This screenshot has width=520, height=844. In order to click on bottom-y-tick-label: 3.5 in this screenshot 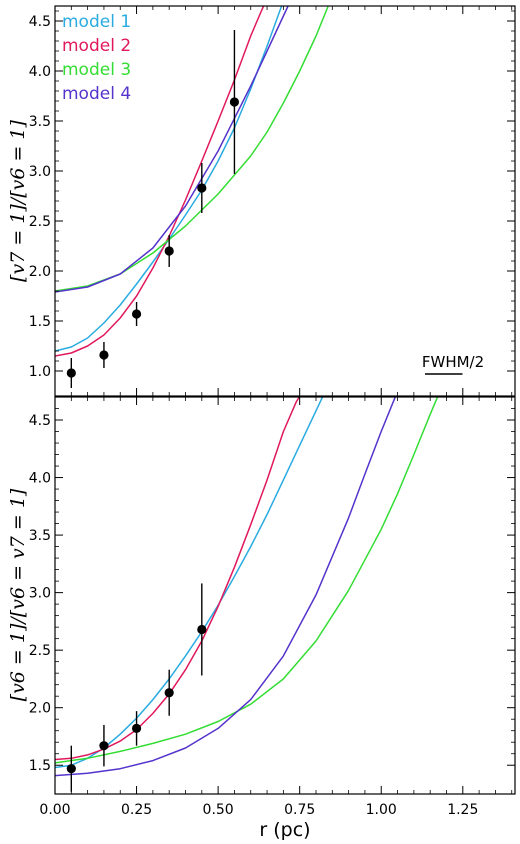, I will do `click(40, 536)`.